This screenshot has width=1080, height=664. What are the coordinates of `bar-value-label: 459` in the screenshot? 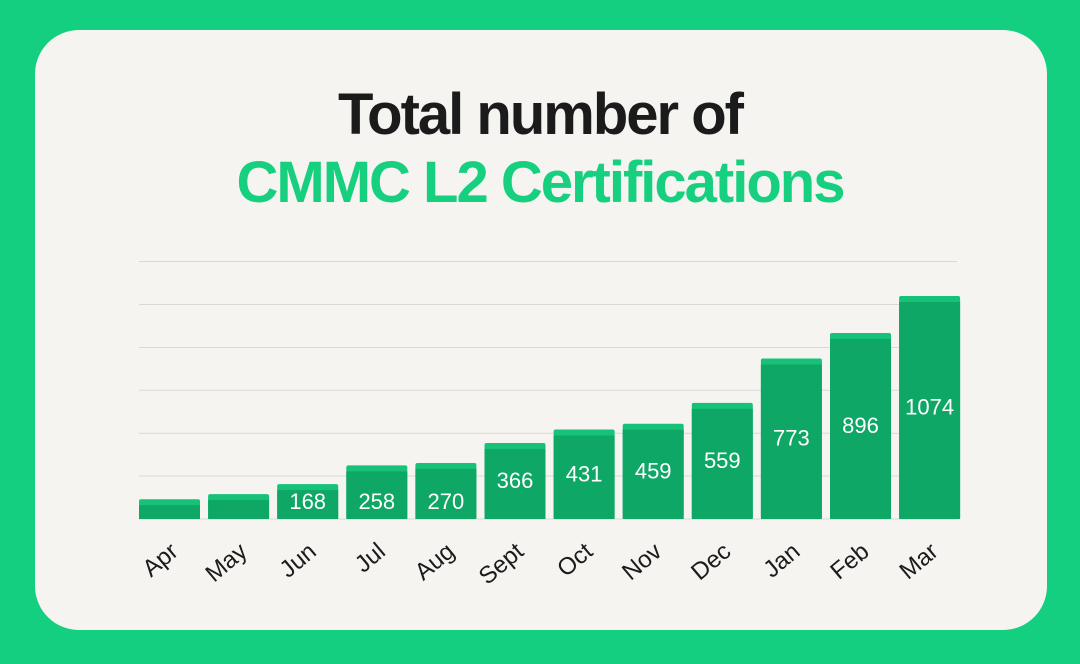 It's located at (653, 470).